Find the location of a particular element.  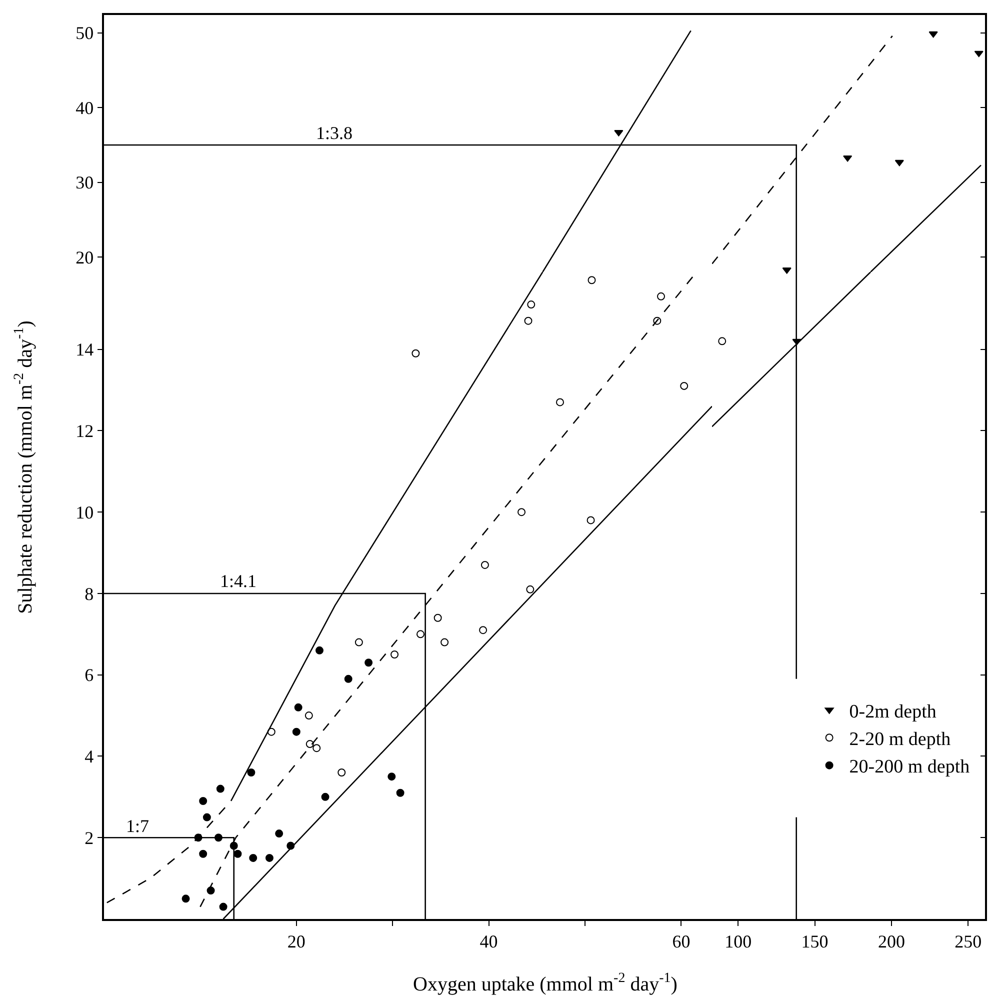

y-tick-label: 4 is located at coordinates (89, 756).